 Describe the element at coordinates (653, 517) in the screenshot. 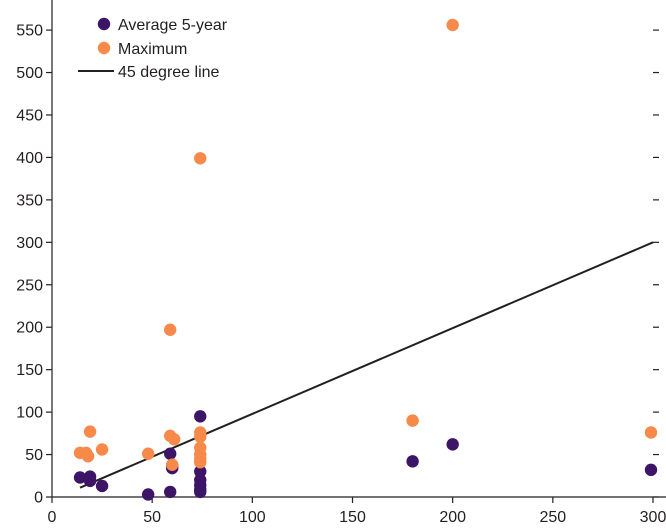

I see `x-tick-label: 300` at that location.